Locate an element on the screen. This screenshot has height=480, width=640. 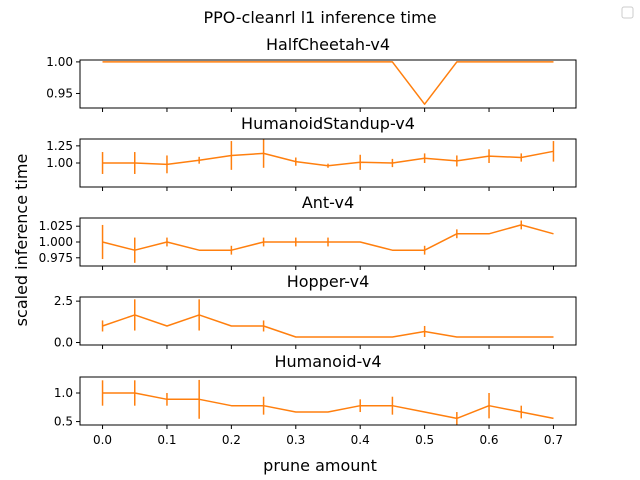
subplot-1: HumanoidStandup-v4 1.00 1.25 is located at coordinates (311, 152).